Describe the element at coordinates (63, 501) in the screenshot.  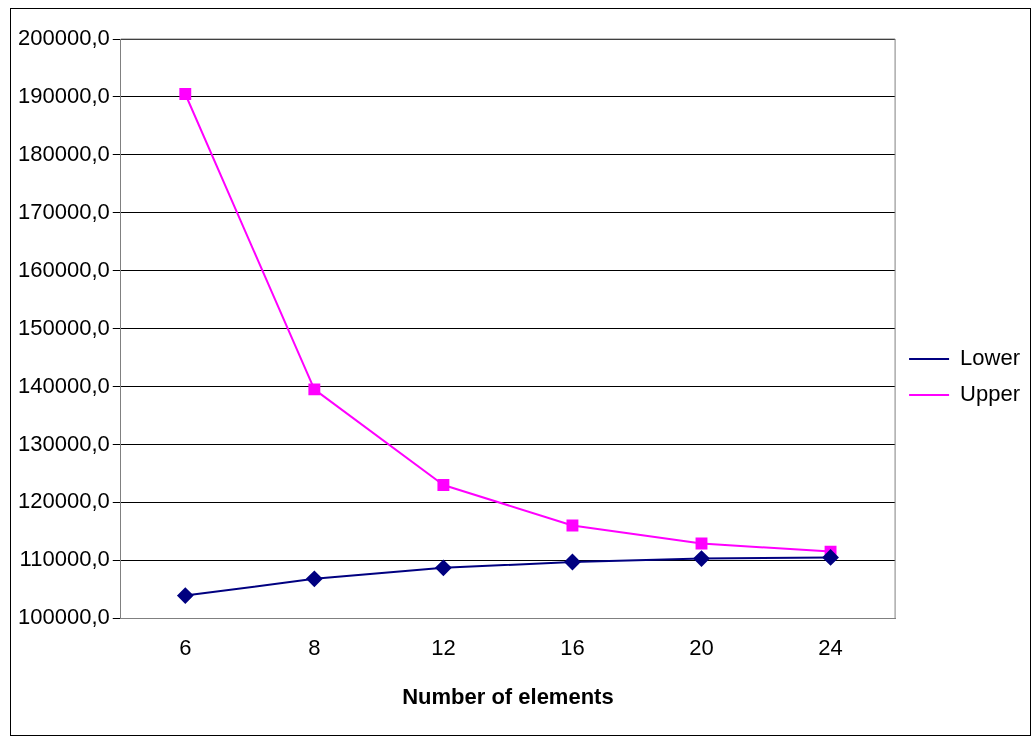
I see `y-tick-label: 120000,0` at that location.